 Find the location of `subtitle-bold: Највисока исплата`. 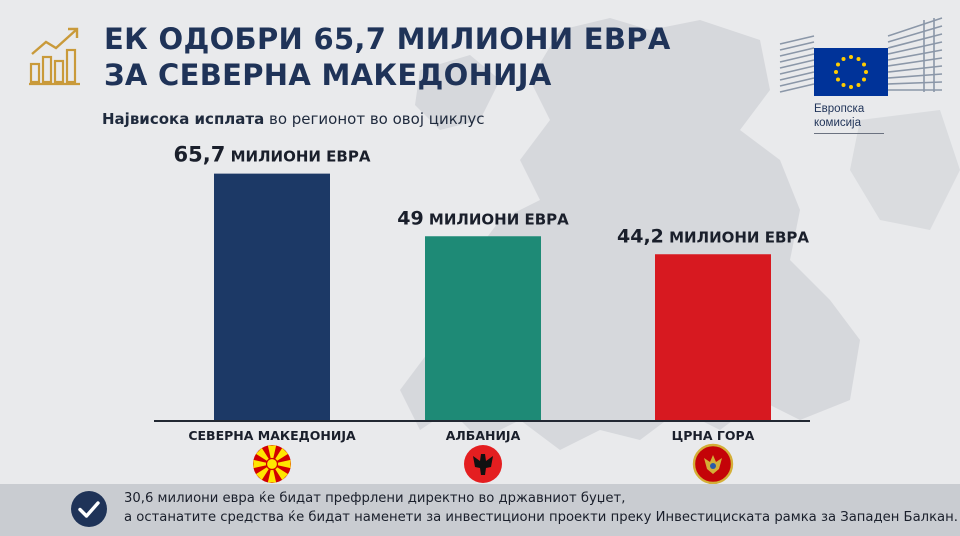

subtitle-bold: Највисока исплата is located at coordinates (183, 119).